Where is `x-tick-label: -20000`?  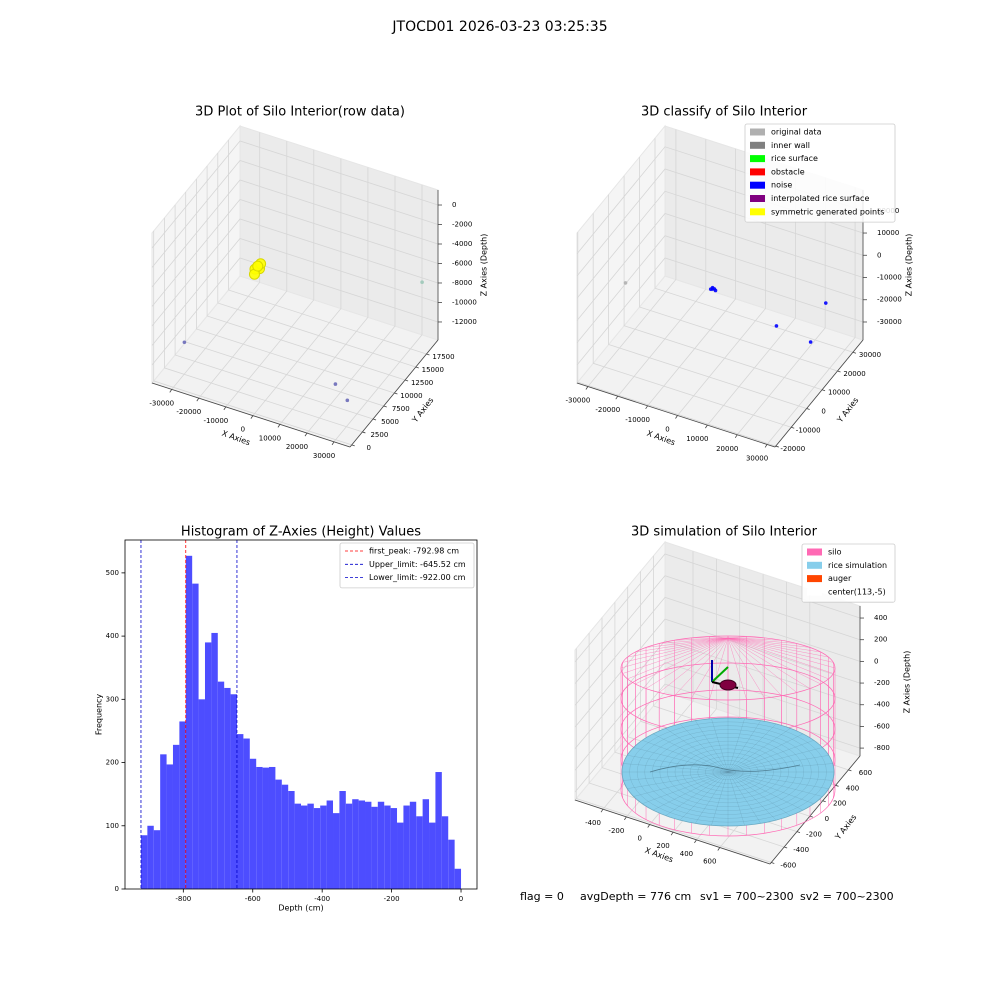 x-tick-label: -20000 is located at coordinates (188, 412).